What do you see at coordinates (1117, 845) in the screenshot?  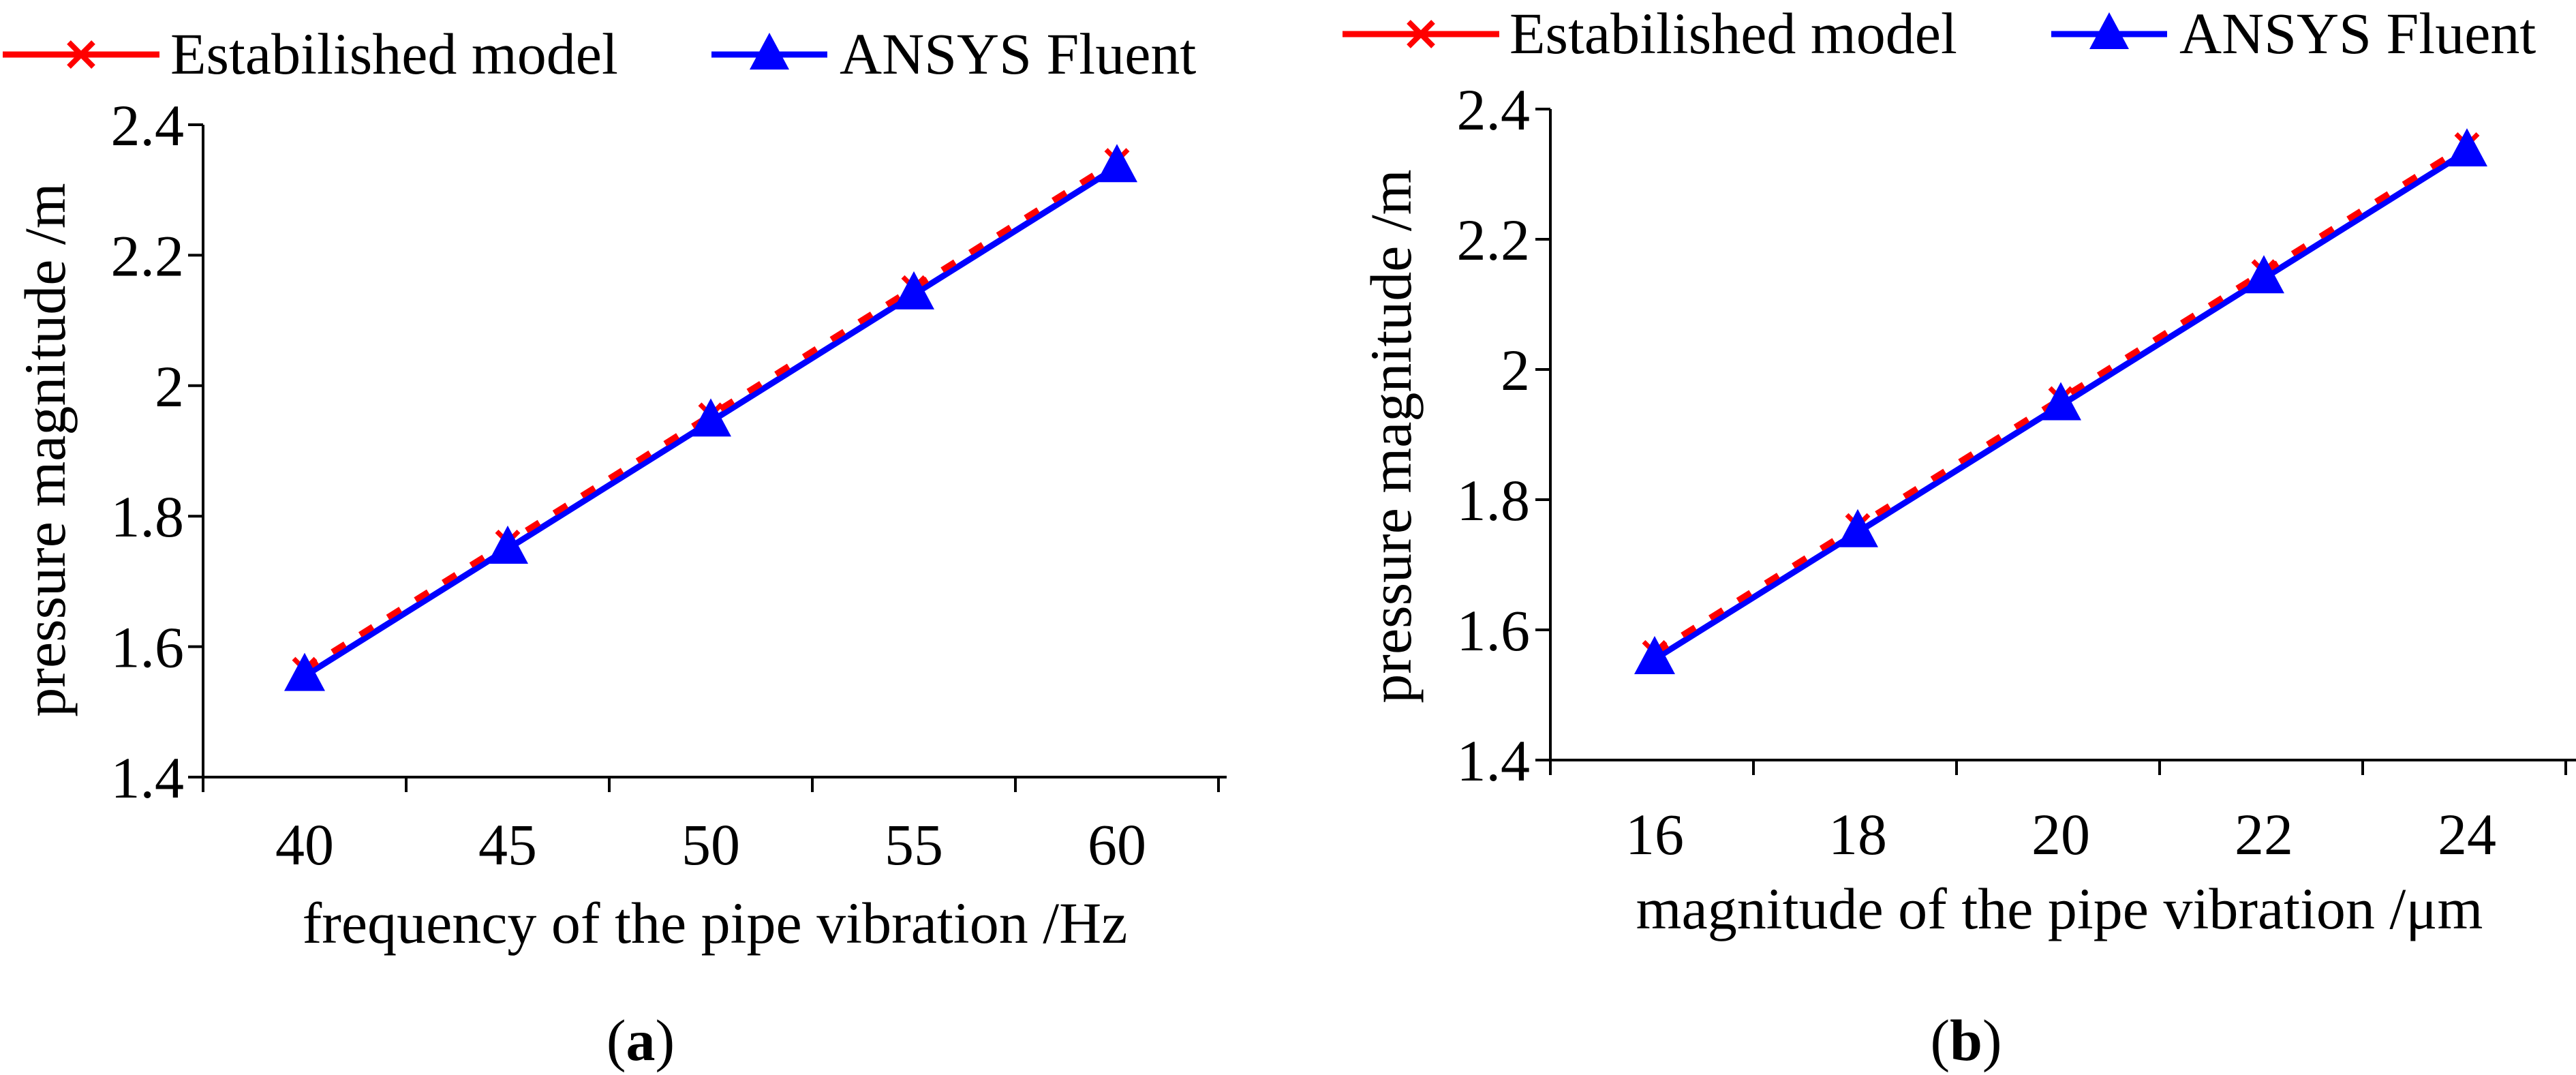 I see `chart-a-x-tick-label: 60` at bounding box center [1117, 845].